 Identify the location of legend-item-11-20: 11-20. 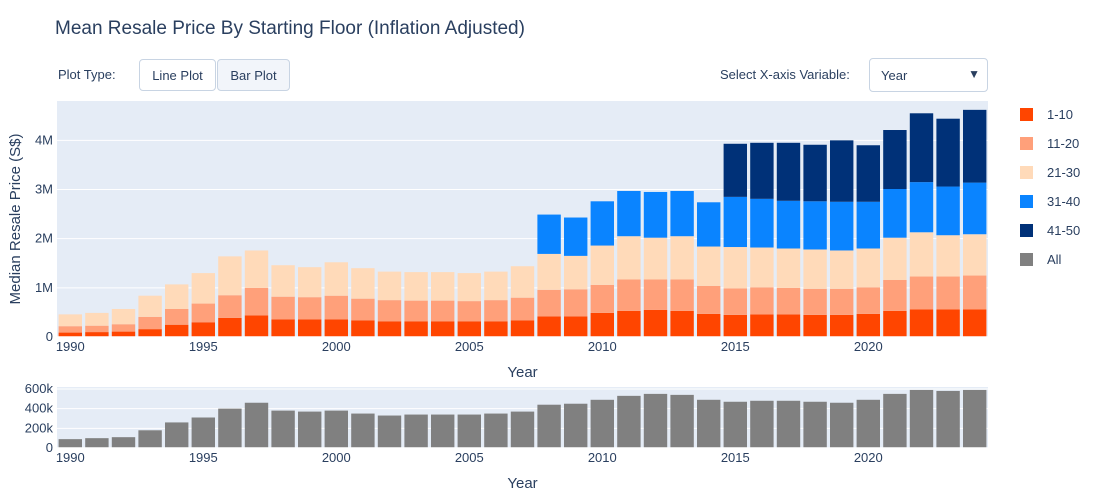
(1049, 143).